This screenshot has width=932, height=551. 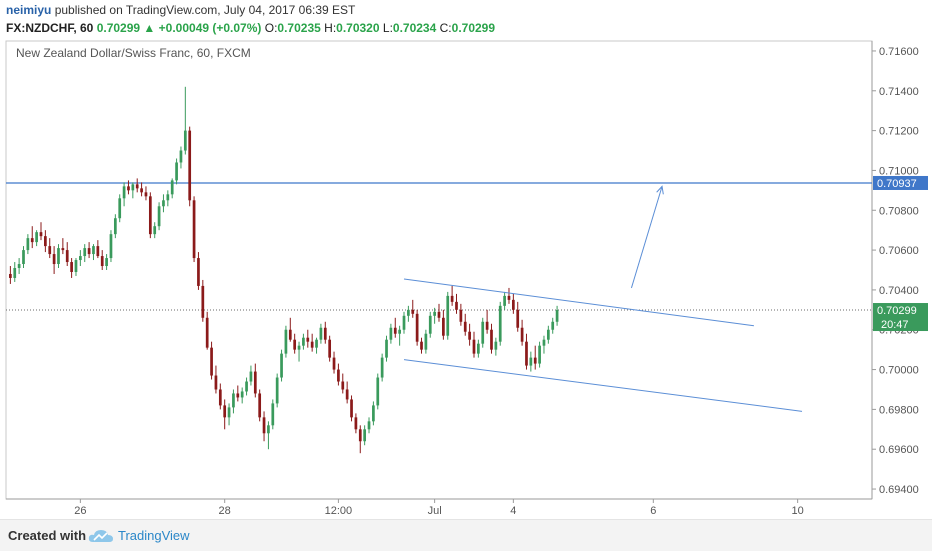 What do you see at coordinates (154, 535) in the screenshot?
I see `tradingview-brand: TradingView` at bounding box center [154, 535].